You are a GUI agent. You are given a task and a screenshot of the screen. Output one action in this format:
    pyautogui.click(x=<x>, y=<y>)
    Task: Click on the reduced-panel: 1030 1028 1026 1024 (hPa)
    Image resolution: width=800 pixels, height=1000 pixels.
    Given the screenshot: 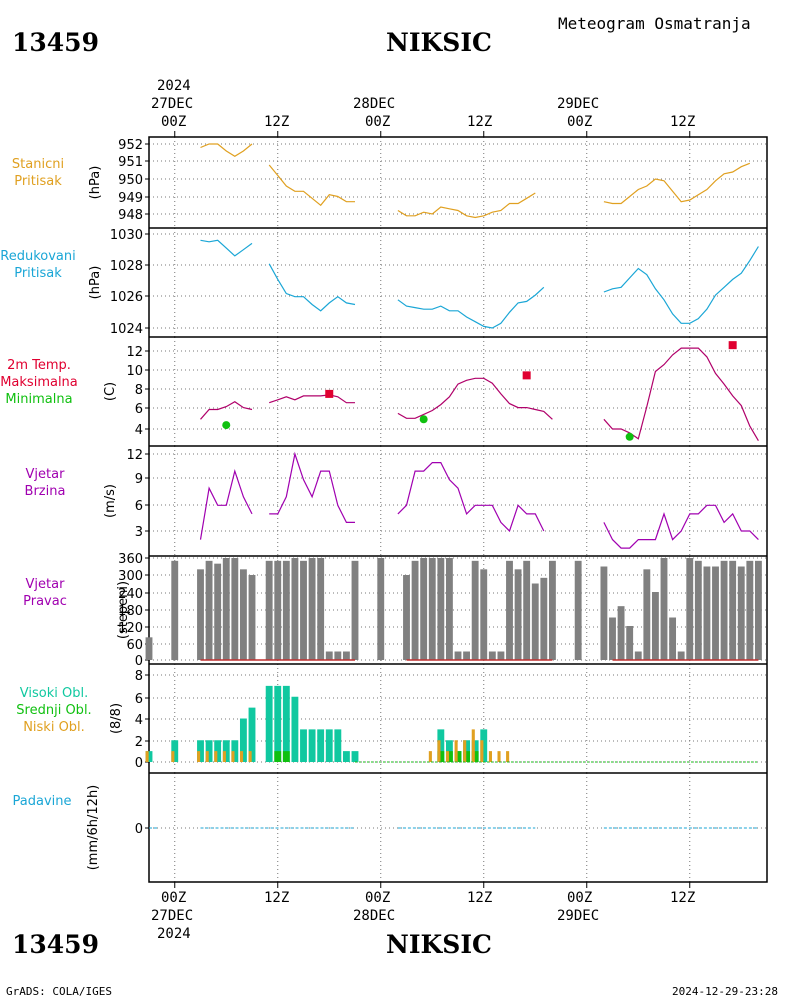 What is the action you would take?
    pyautogui.click(x=427, y=282)
    